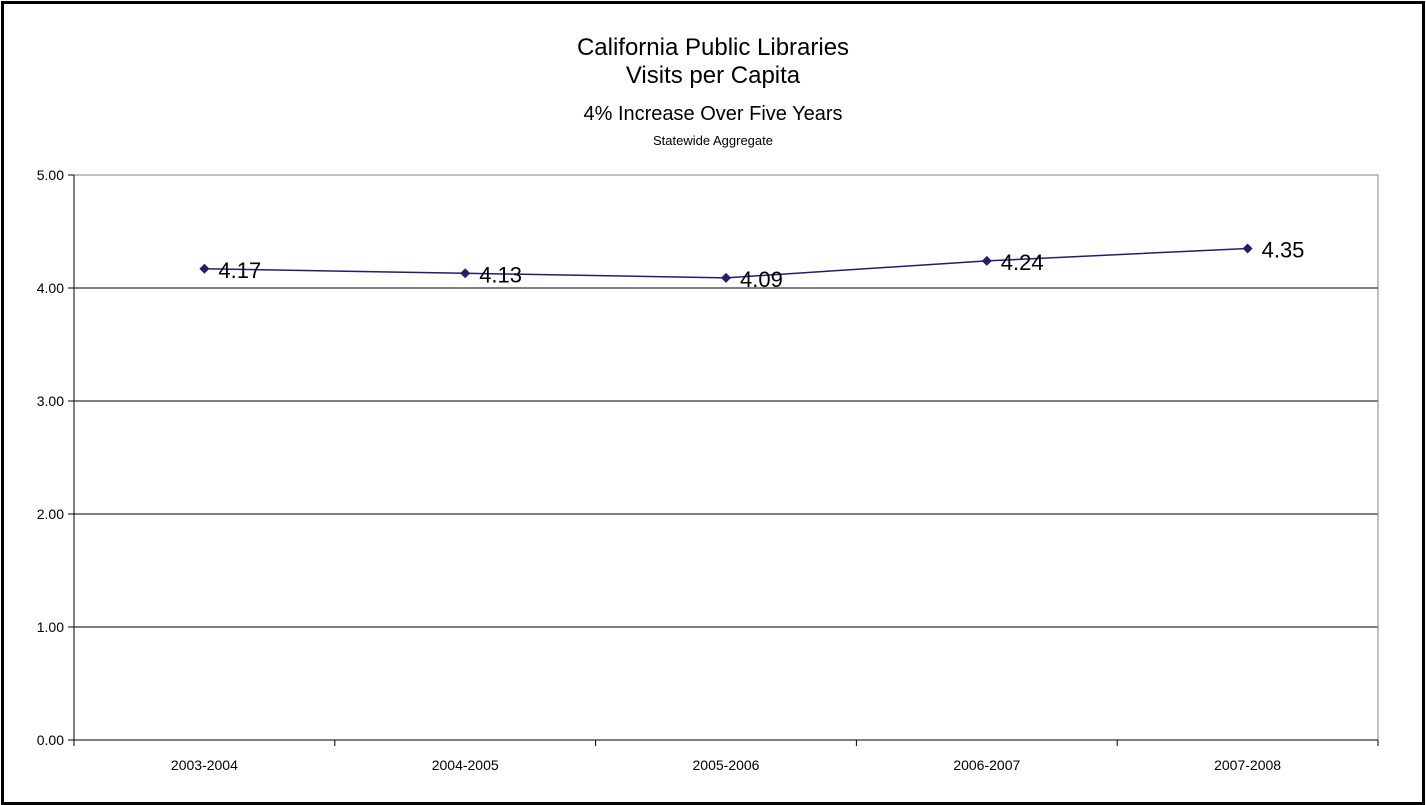 Image resolution: width=1426 pixels, height=805 pixels. Describe the element at coordinates (50, 401) in the screenshot. I see `y-tick-label: 3.00` at that location.